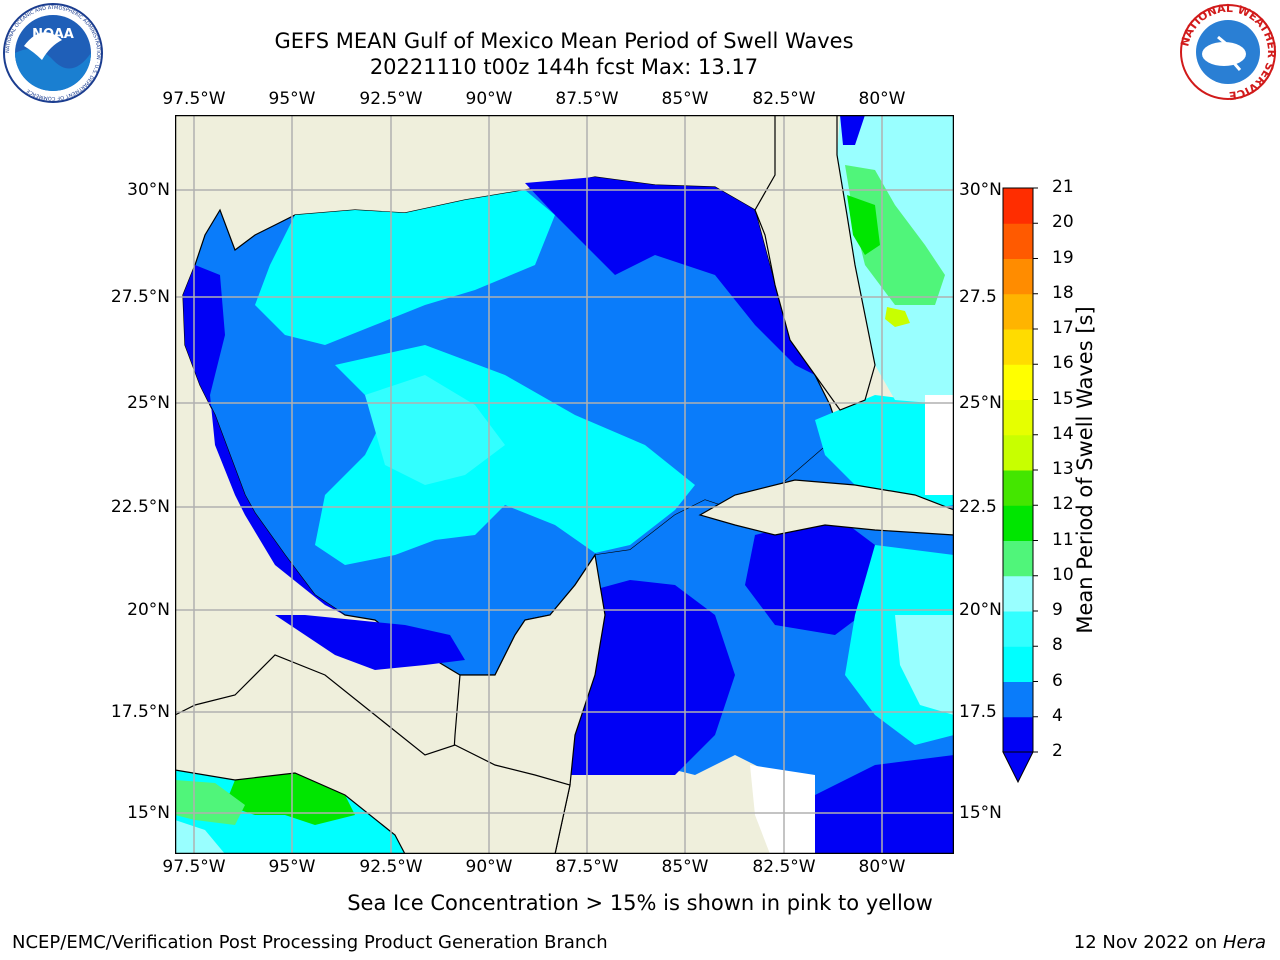 This screenshot has height=960, width=1280. Describe the element at coordinates (884, 804) in the screenshot. I see `caribbean-darkblue-south` at that location.